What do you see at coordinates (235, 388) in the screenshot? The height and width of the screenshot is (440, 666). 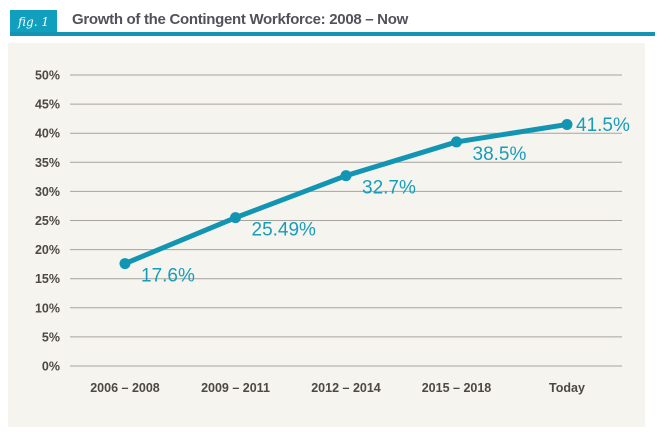 I see `x-axis-tick-label: 2009 – 2011` at bounding box center [235, 388].